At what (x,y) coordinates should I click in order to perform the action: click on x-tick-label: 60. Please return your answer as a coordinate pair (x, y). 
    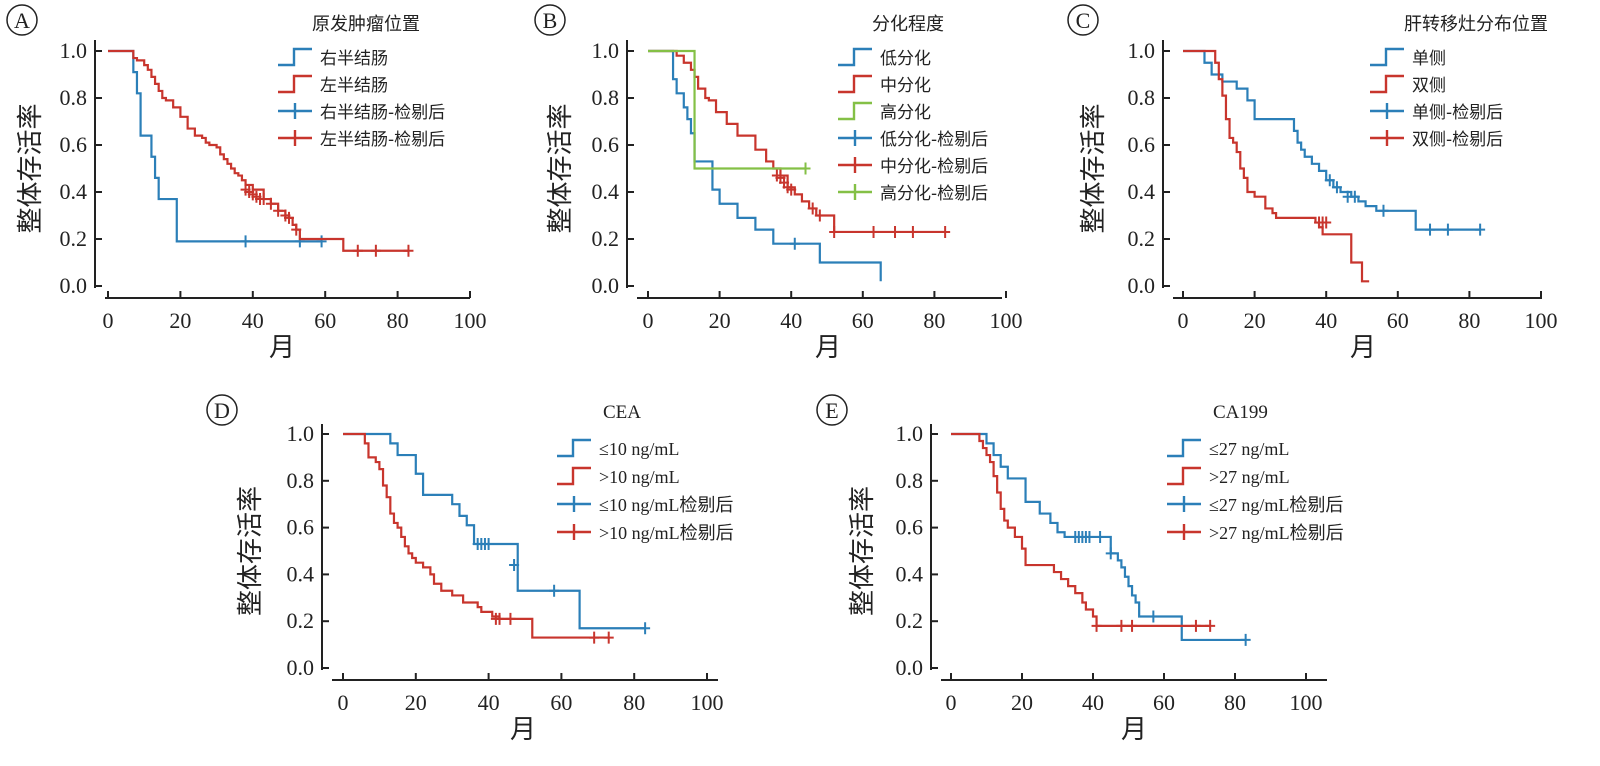
    Looking at the image, I should click on (1398, 320).